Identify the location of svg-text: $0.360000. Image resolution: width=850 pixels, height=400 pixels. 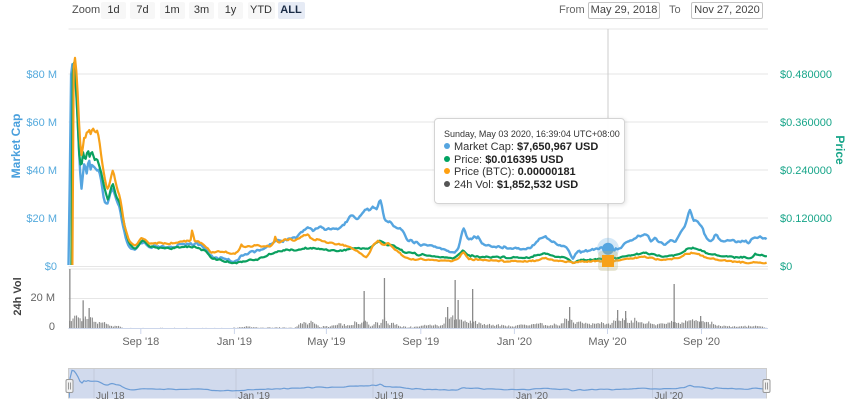
(806, 123).